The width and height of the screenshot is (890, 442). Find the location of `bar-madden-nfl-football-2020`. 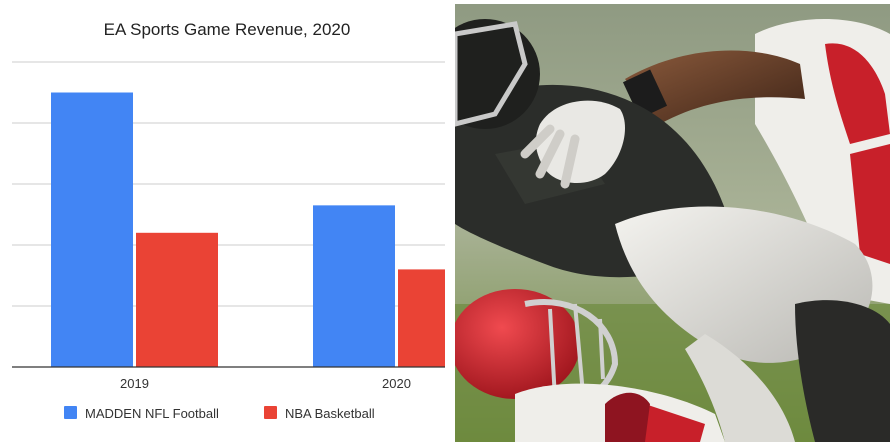

bar-madden-nfl-football-2020 is located at coordinates (354, 286).